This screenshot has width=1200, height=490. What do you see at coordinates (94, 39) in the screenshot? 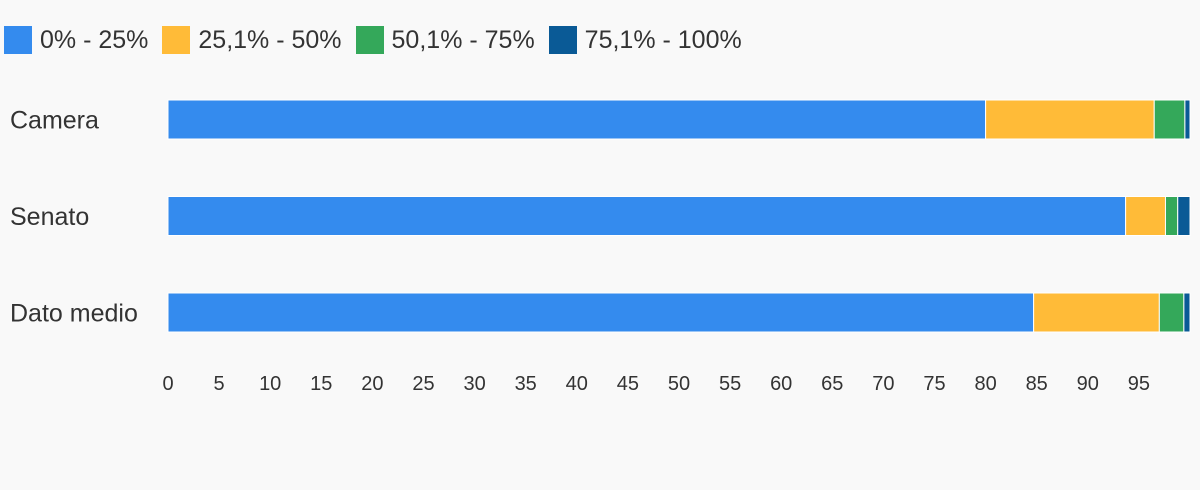
I see `legend-label: 0% - 25%` at bounding box center [94, 39].